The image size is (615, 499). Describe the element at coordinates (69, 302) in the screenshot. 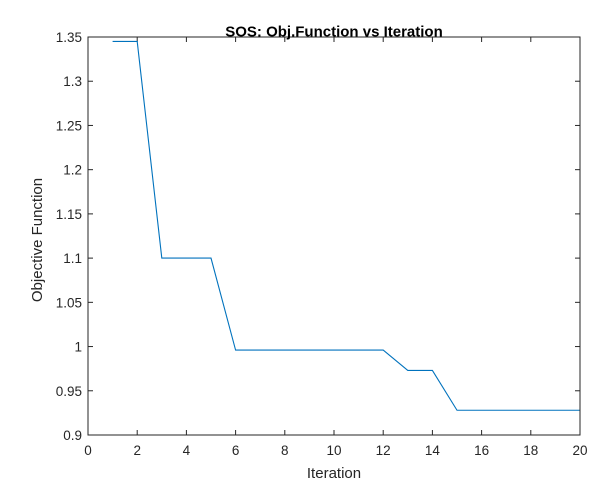

I see `y-tick-label: 1.05` at that location.